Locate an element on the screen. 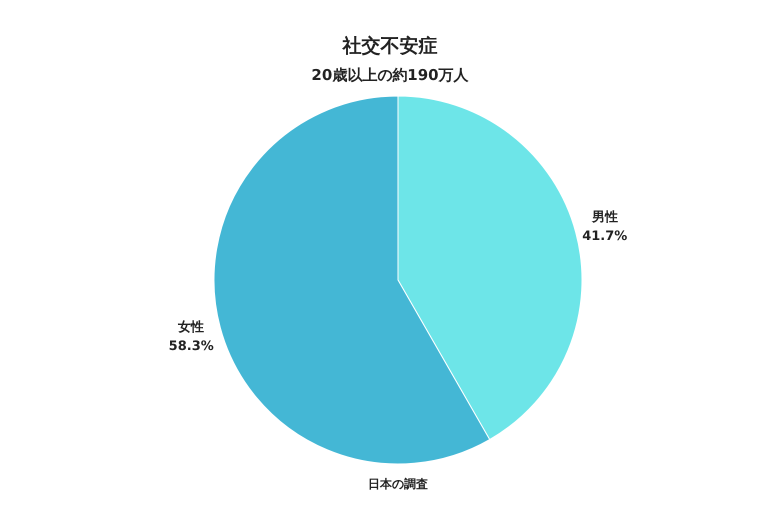 Image resolution: width=780 pixels, height=520 pixels. chart-title: 社交不安症 is located at coordinates (390, 46).